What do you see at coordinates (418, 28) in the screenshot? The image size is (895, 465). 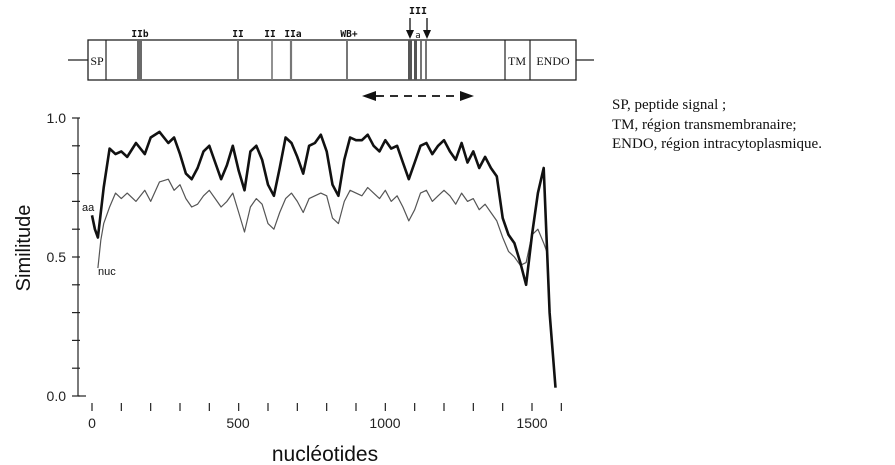 I see `motif-iii-arrows` at bounding box center [418, 28].